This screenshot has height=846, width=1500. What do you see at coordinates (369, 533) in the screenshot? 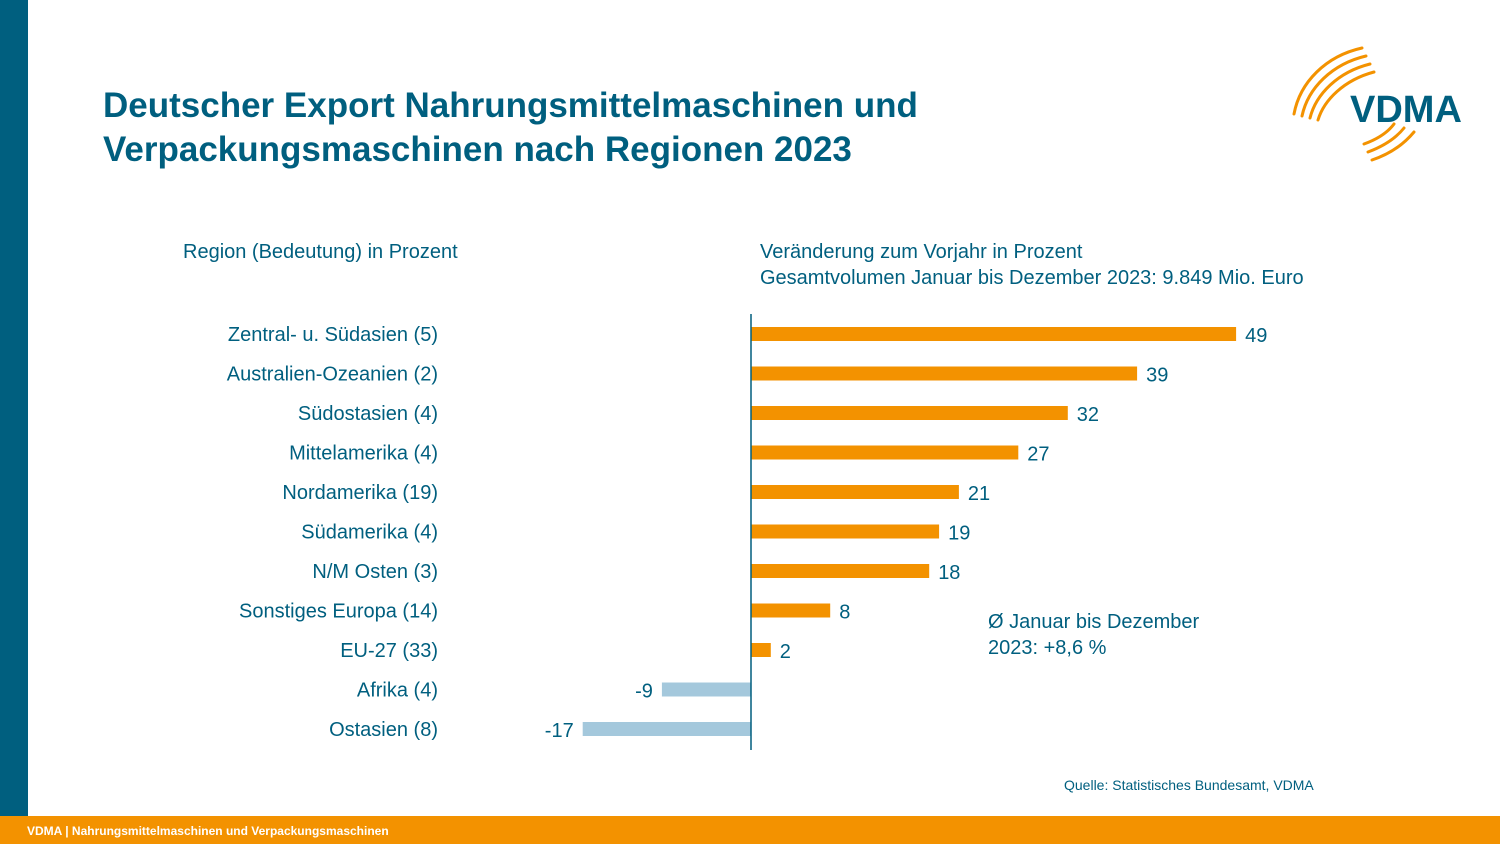
I see `category-label: Südamerika (4)` at bounding box center [369, 533].